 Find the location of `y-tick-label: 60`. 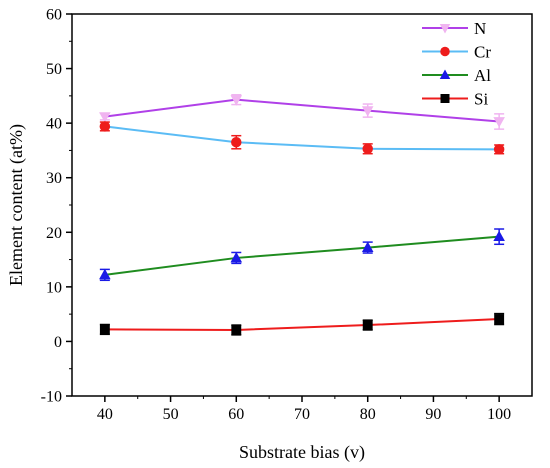

y-tick-label: 60 is located at coordinates (54, 15).